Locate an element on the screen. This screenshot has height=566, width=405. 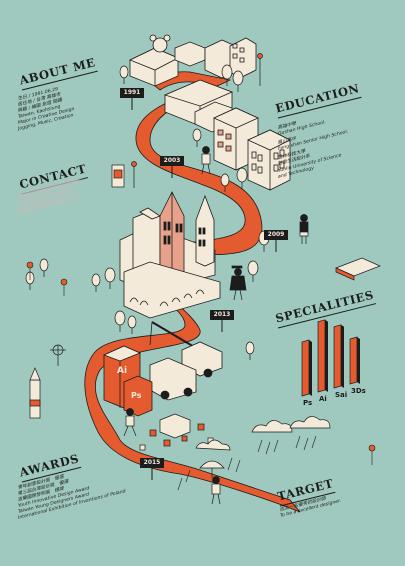
chart-bar-3ds is located at coordinates (353, 360).